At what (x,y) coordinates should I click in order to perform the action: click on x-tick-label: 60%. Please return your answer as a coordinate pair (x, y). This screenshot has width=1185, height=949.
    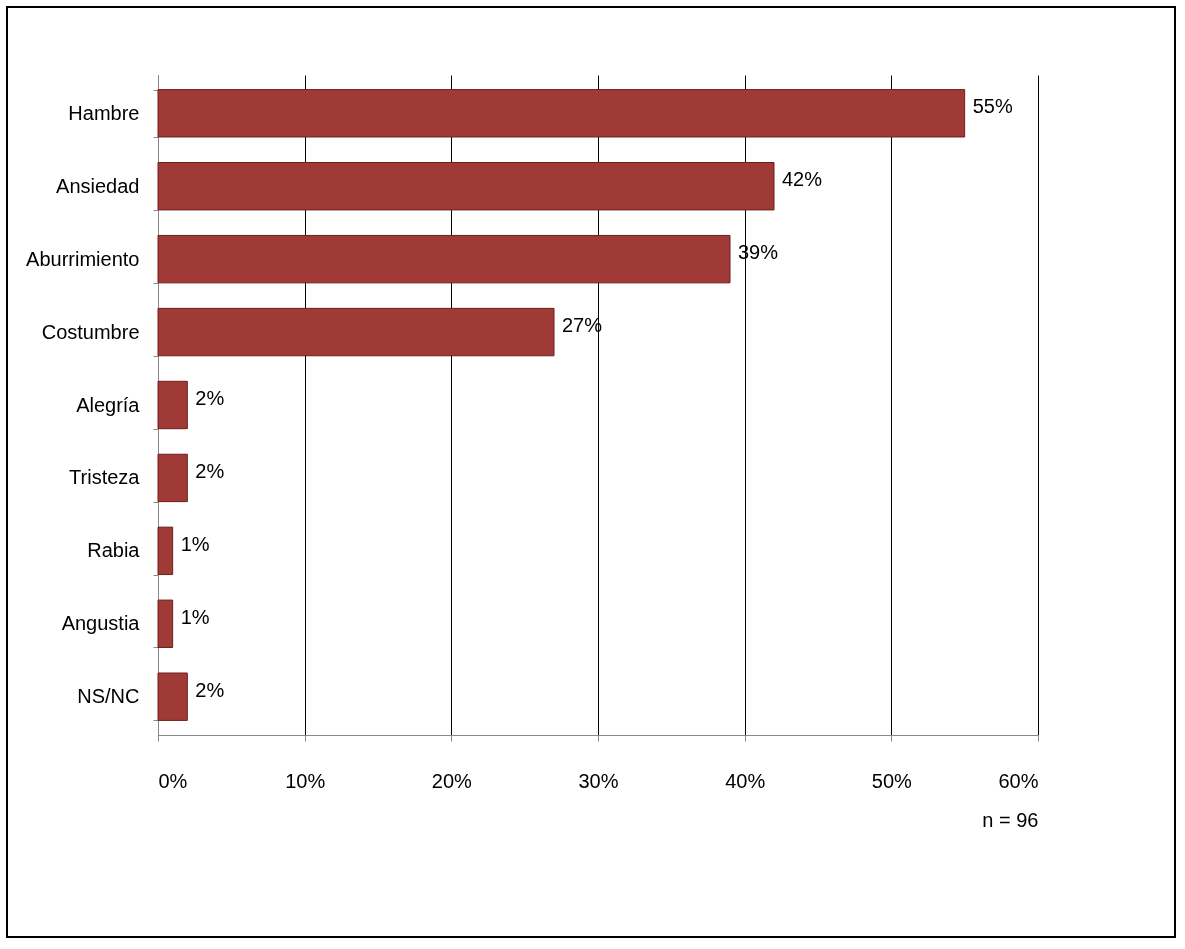
    Looking at the image, I should click on (1018, 780).